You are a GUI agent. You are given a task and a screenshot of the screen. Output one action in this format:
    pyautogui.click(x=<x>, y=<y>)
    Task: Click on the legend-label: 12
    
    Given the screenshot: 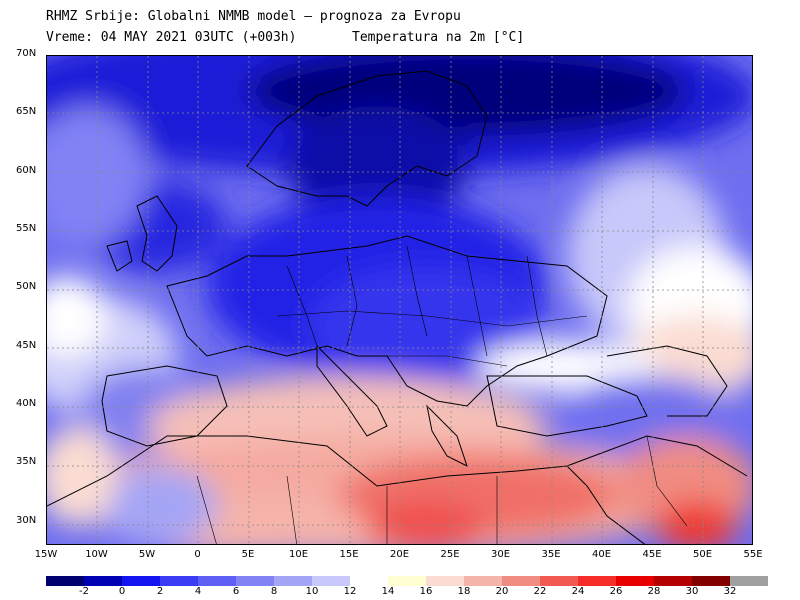 What is the action you would take?
    pyautogui.click(x=350, y=591)
    